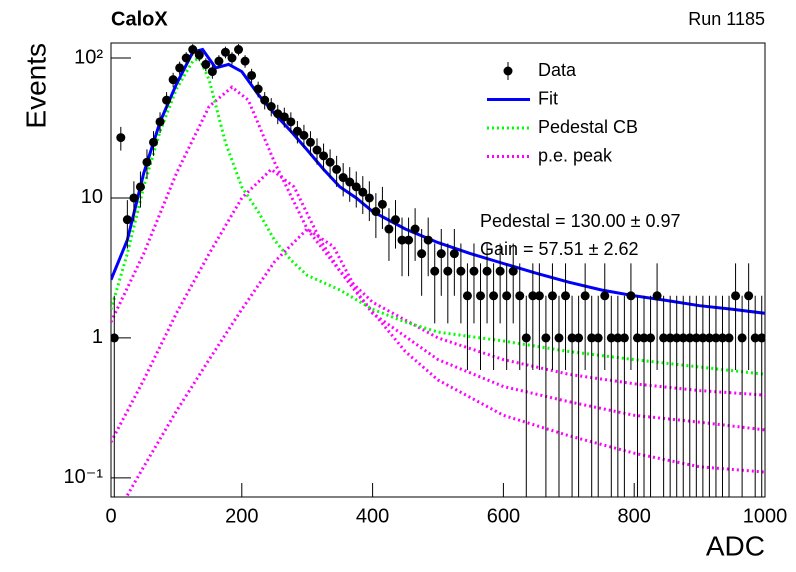 The height and width of the screenshot is (572, 796). What do you see at coordinates (557, 70) in the screenshot?
I see `legend-label: Data` at bounding box center [557, 70].